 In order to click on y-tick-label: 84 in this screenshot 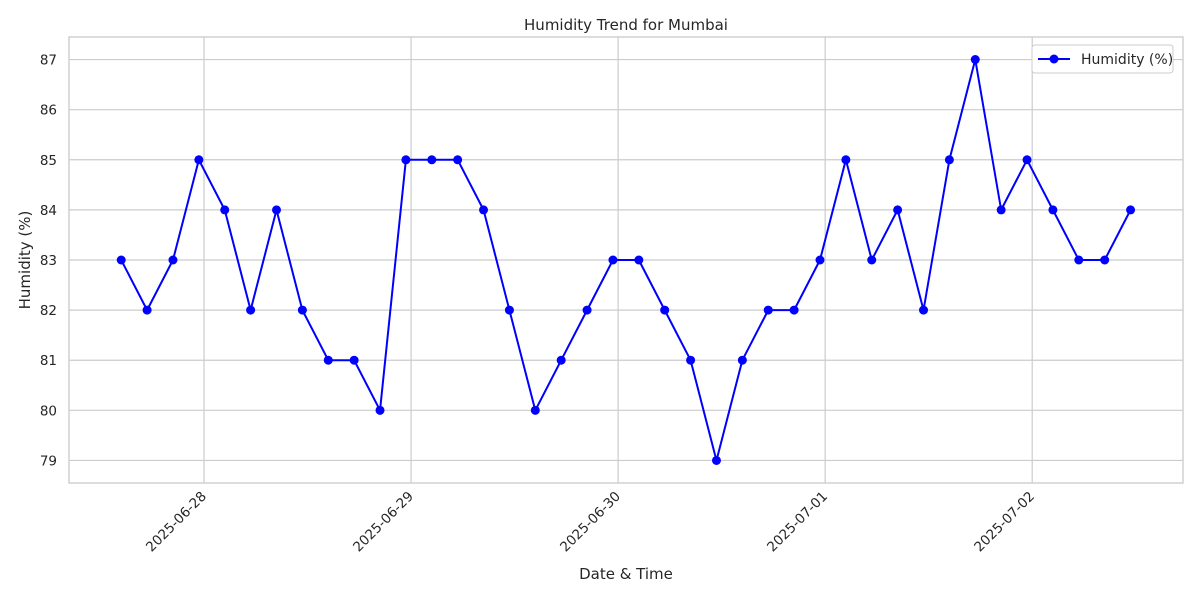, I will do `click(48, 211)`.